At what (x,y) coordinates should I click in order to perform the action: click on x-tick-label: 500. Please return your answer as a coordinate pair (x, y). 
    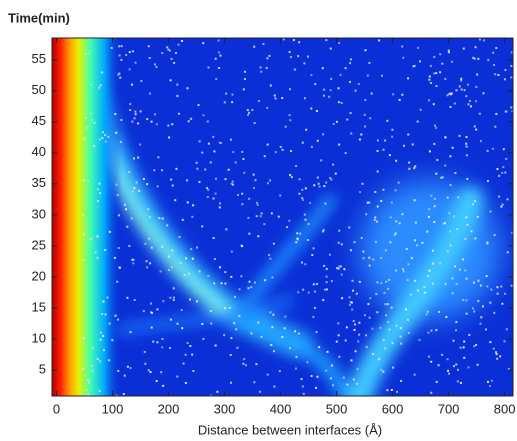
    Looking at the image, I should click on (337, 408).